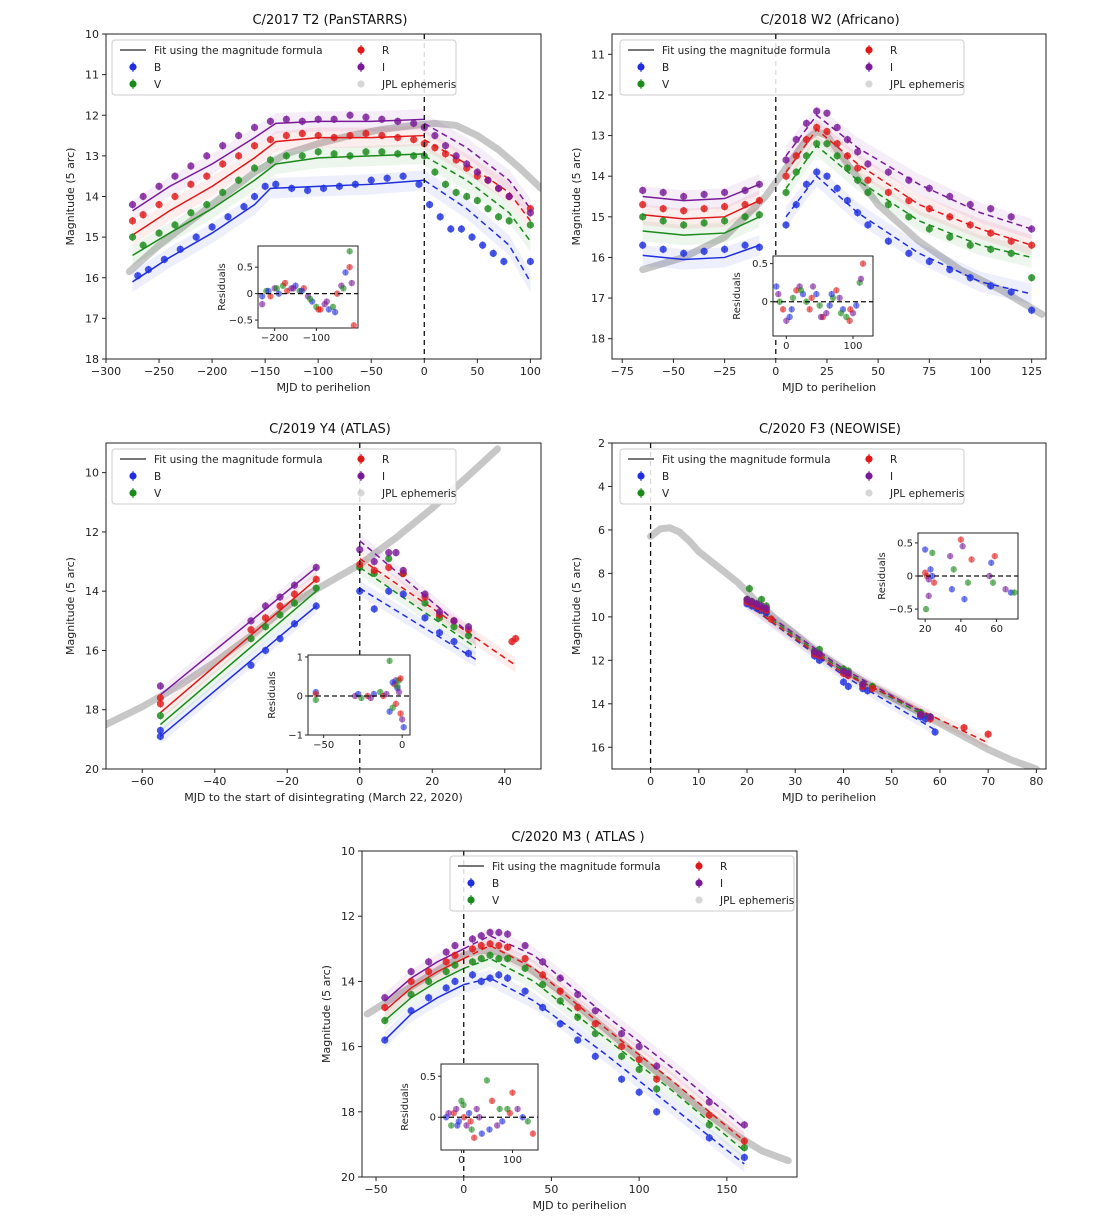 This screenshot has height=1228, width=1100. Describe the element at coordinates (604, 1043) in the screenshot. I see `fit-line-R` at that location.